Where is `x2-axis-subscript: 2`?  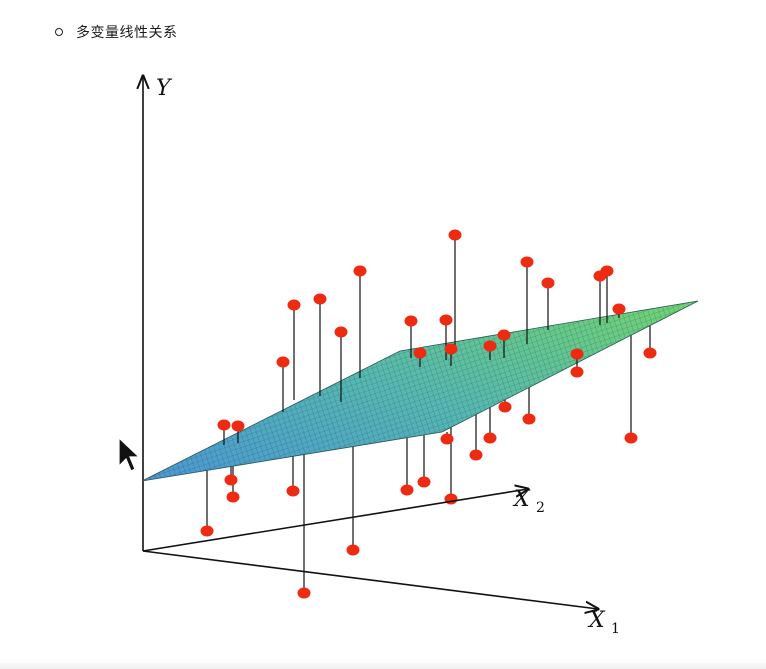 x2-axis-subscript: 2 is located at coordinates (540, 508).